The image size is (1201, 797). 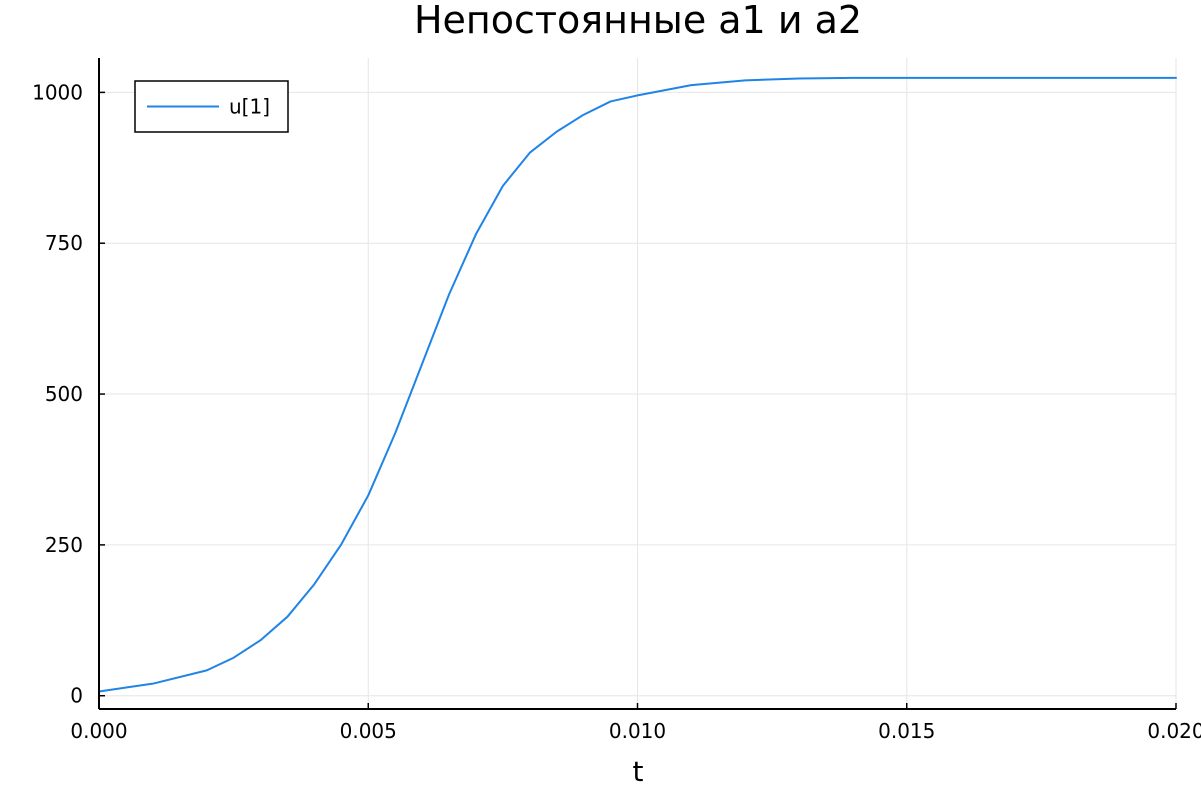 I want to click on x-tick-label: 0.000, so click(x=98, y=731).